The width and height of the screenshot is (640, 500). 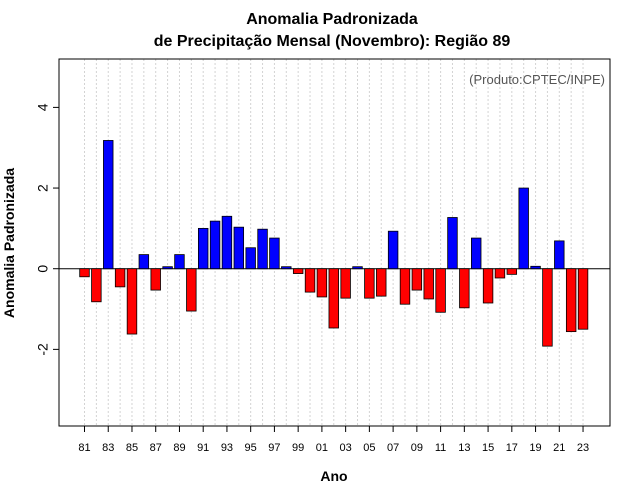 What do you see at coordinates (191, 290) in the screenshot?
I see `bar-1990` at bounding box center [191, 290].